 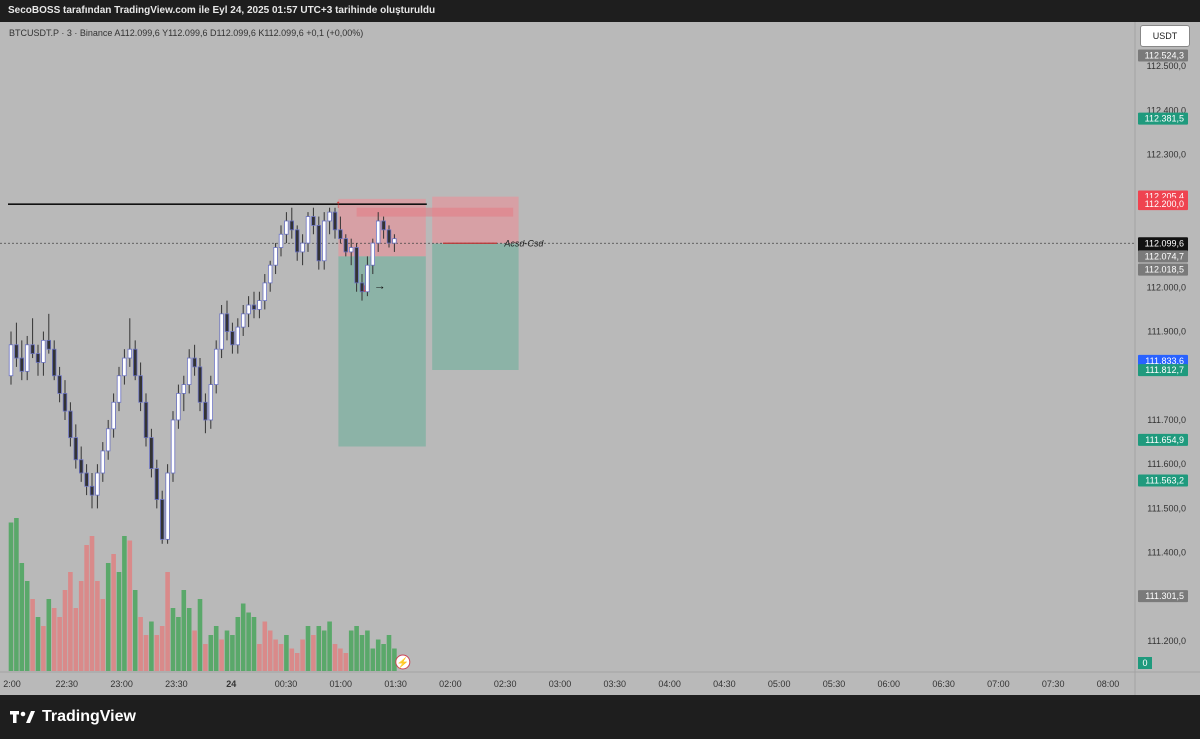 I want to click on up-arrow-marker: ↑, so click(x=338, y=205).